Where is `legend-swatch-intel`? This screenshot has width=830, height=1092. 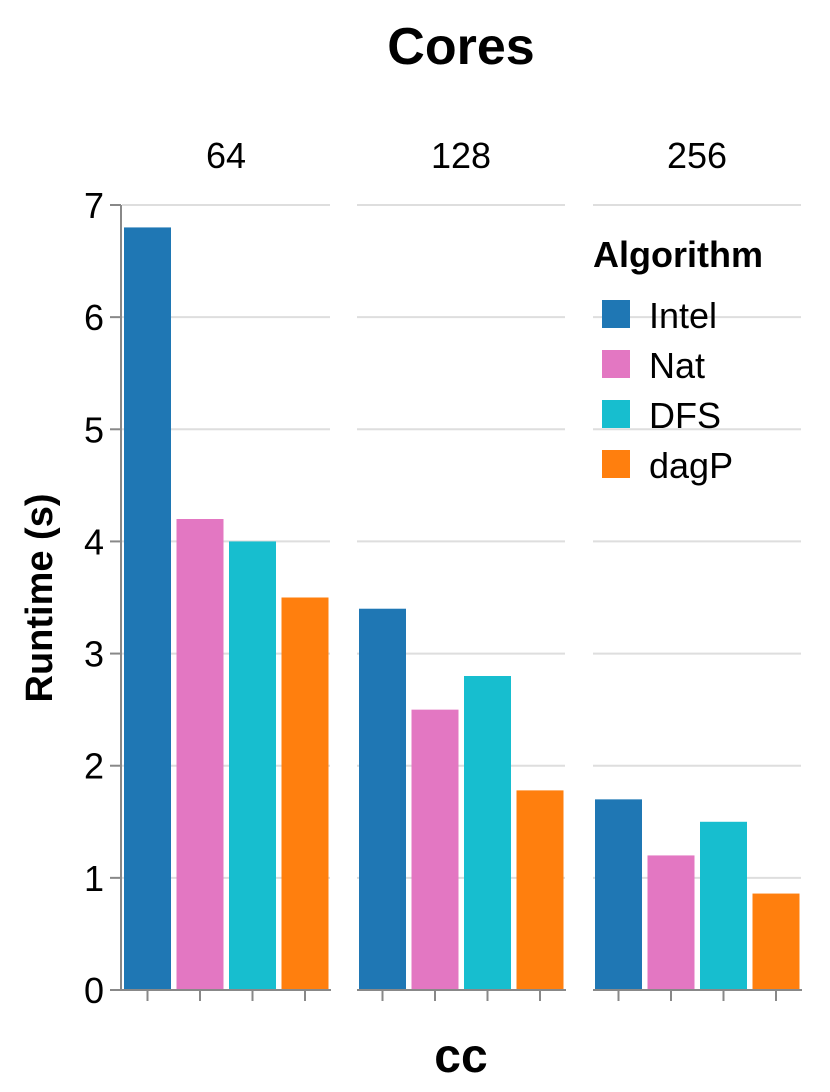 legend-swatch-intel is located at coordinates (616, 314).